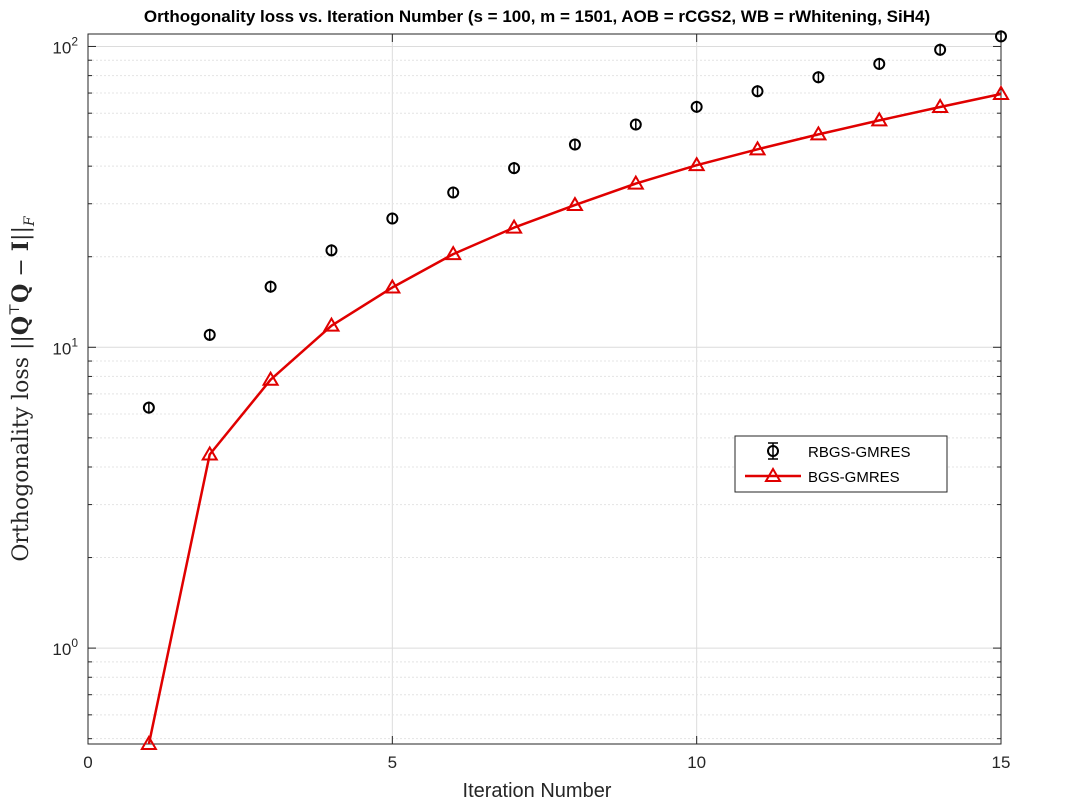 The image size is (1067, 801). Describe the element at coordinates (65, 45) in the screenshot. I see `y-tick-label: 10²` at that location.